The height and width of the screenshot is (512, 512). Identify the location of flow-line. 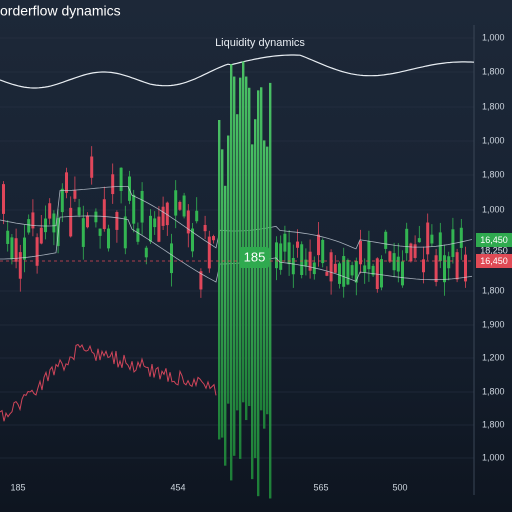
(108, 382).